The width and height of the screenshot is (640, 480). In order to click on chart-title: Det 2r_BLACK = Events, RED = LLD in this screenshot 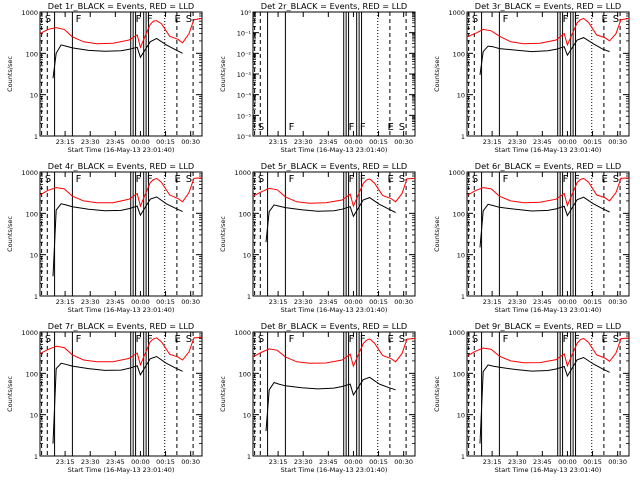, I will do `click(334, 6)`.